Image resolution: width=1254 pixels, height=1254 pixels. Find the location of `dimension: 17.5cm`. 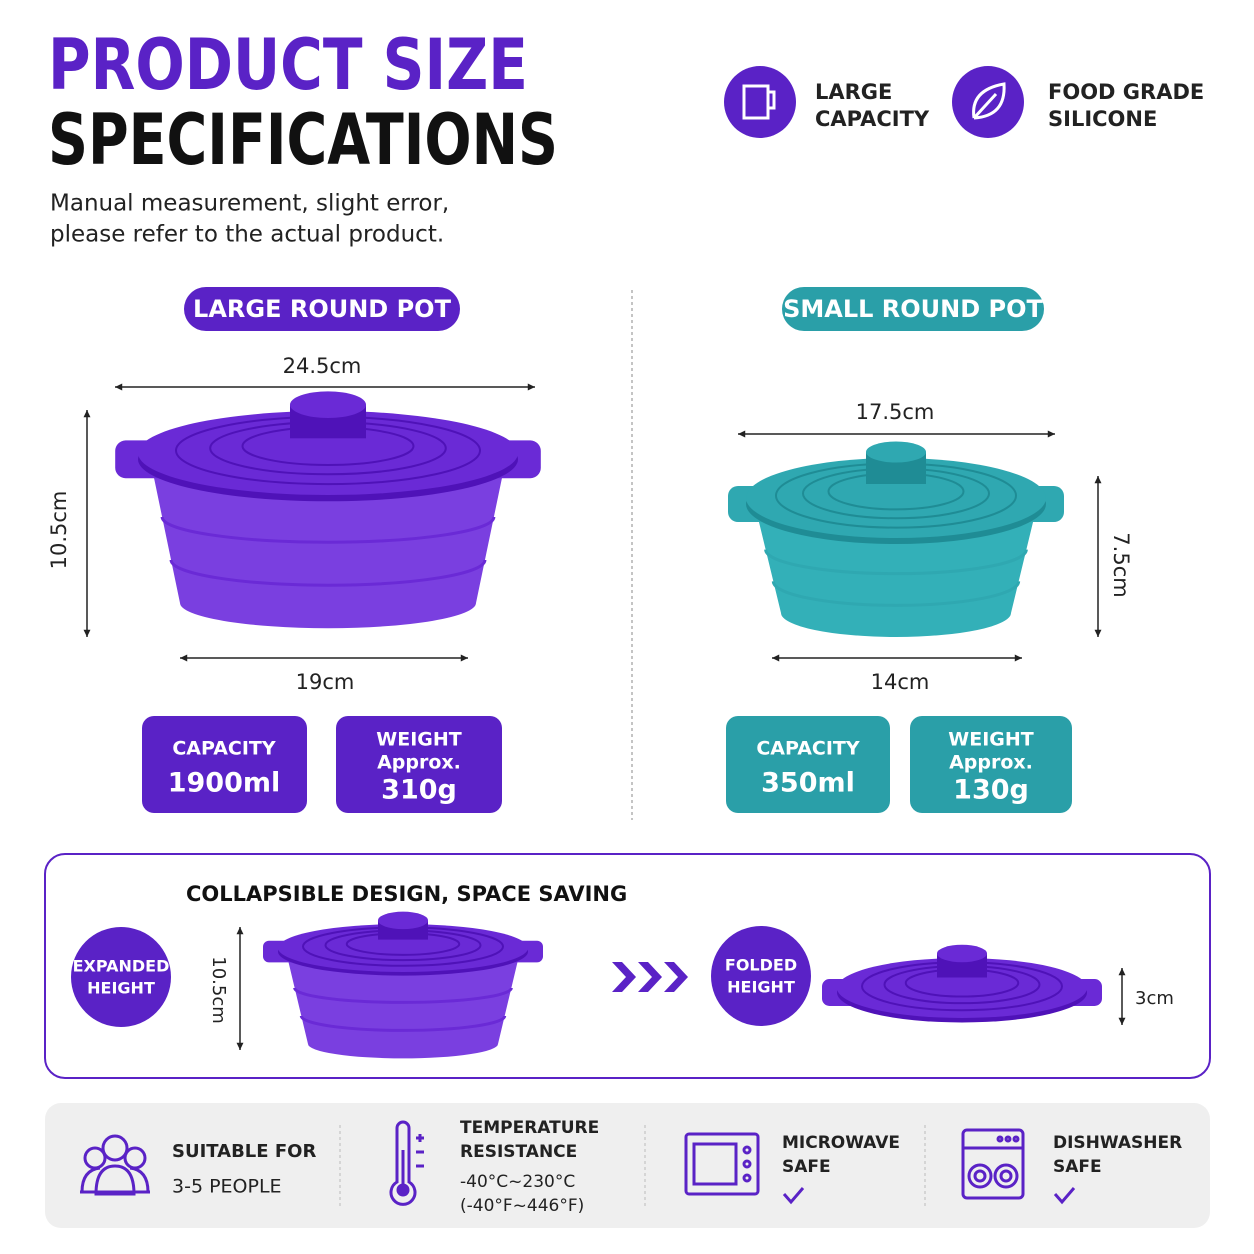

dimension: 17.5cm is located at coordinates (895, 412).